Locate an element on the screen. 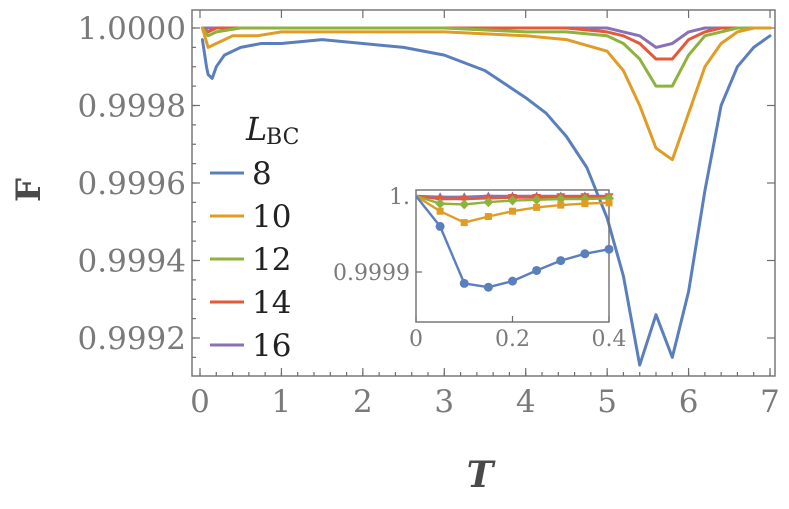 Image resolution: width=789 pixels, height=509 pixels. x-tick-label: 5 is located at coordinates (607, 402).